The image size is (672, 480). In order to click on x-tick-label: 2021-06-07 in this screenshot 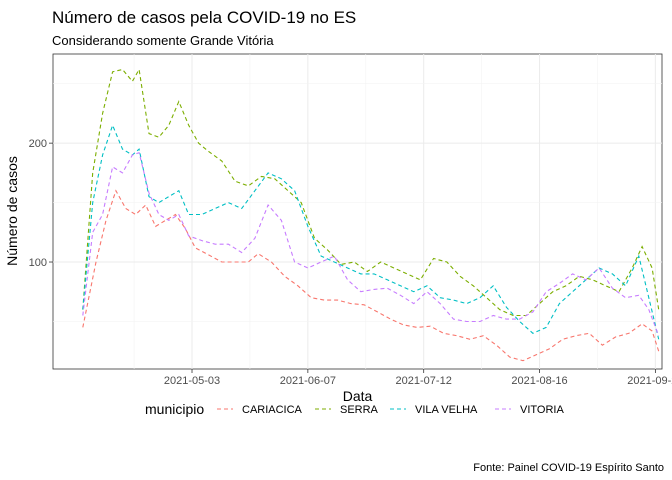, I will do `click(308, 381)`.